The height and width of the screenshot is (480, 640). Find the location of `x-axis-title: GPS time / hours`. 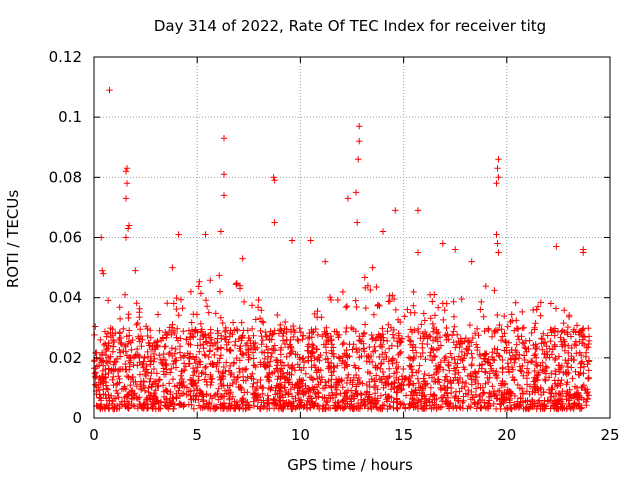

x-axis-title: GPS time / hours is located at coordinates (350, 465).